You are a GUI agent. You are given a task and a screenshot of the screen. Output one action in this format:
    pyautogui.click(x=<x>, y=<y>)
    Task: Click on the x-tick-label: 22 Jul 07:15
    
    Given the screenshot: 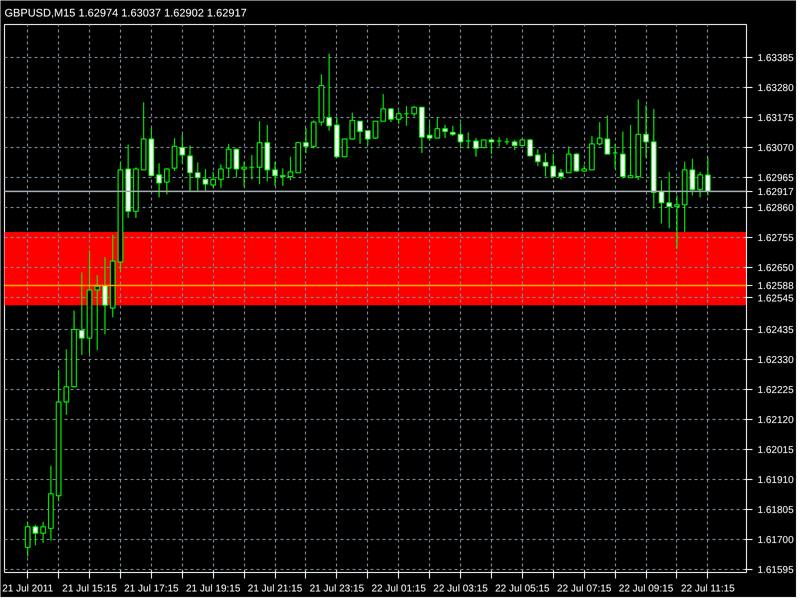 What is the action you would take?
    pyautogui.click(x=584, y=589)
    